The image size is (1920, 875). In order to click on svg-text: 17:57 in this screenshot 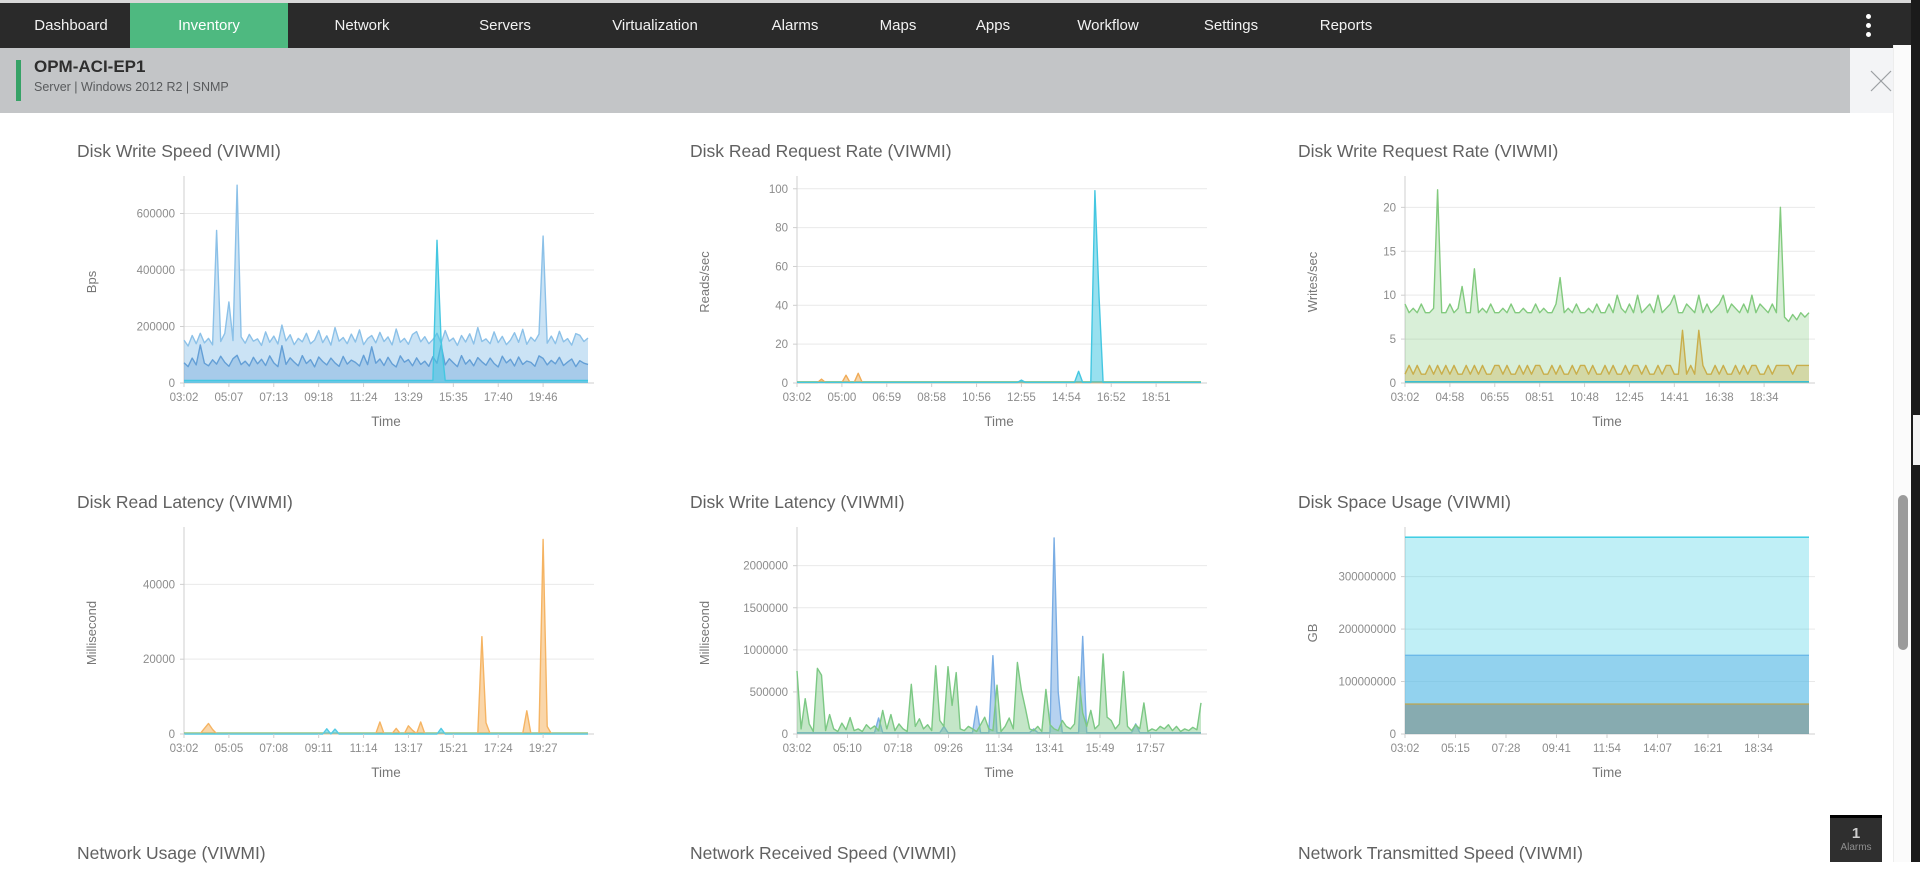, I will do `click(1150, 749)`.